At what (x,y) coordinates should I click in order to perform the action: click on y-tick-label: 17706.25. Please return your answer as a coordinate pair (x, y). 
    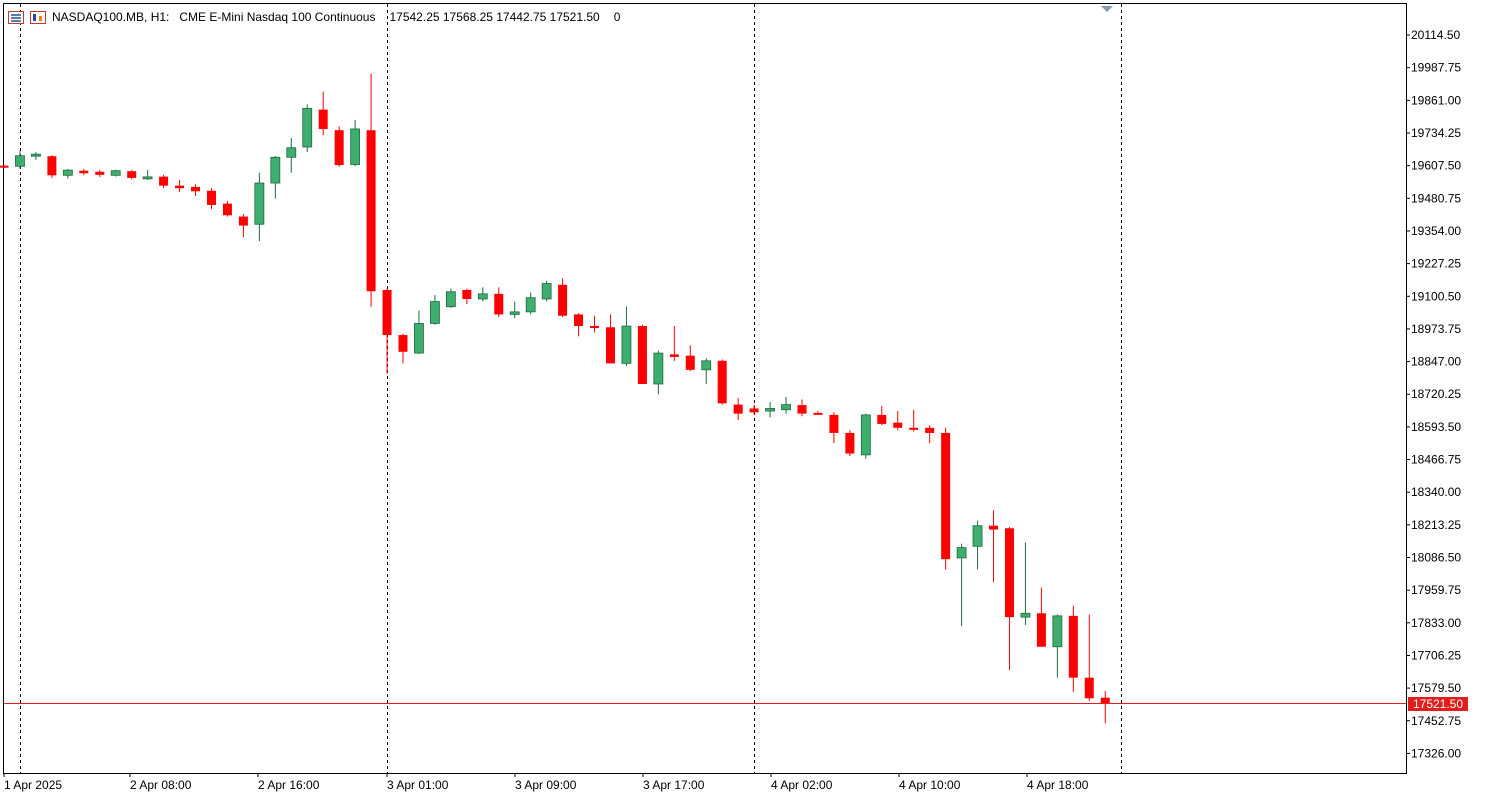
    Looking at the image, I should click on (1436, 655).